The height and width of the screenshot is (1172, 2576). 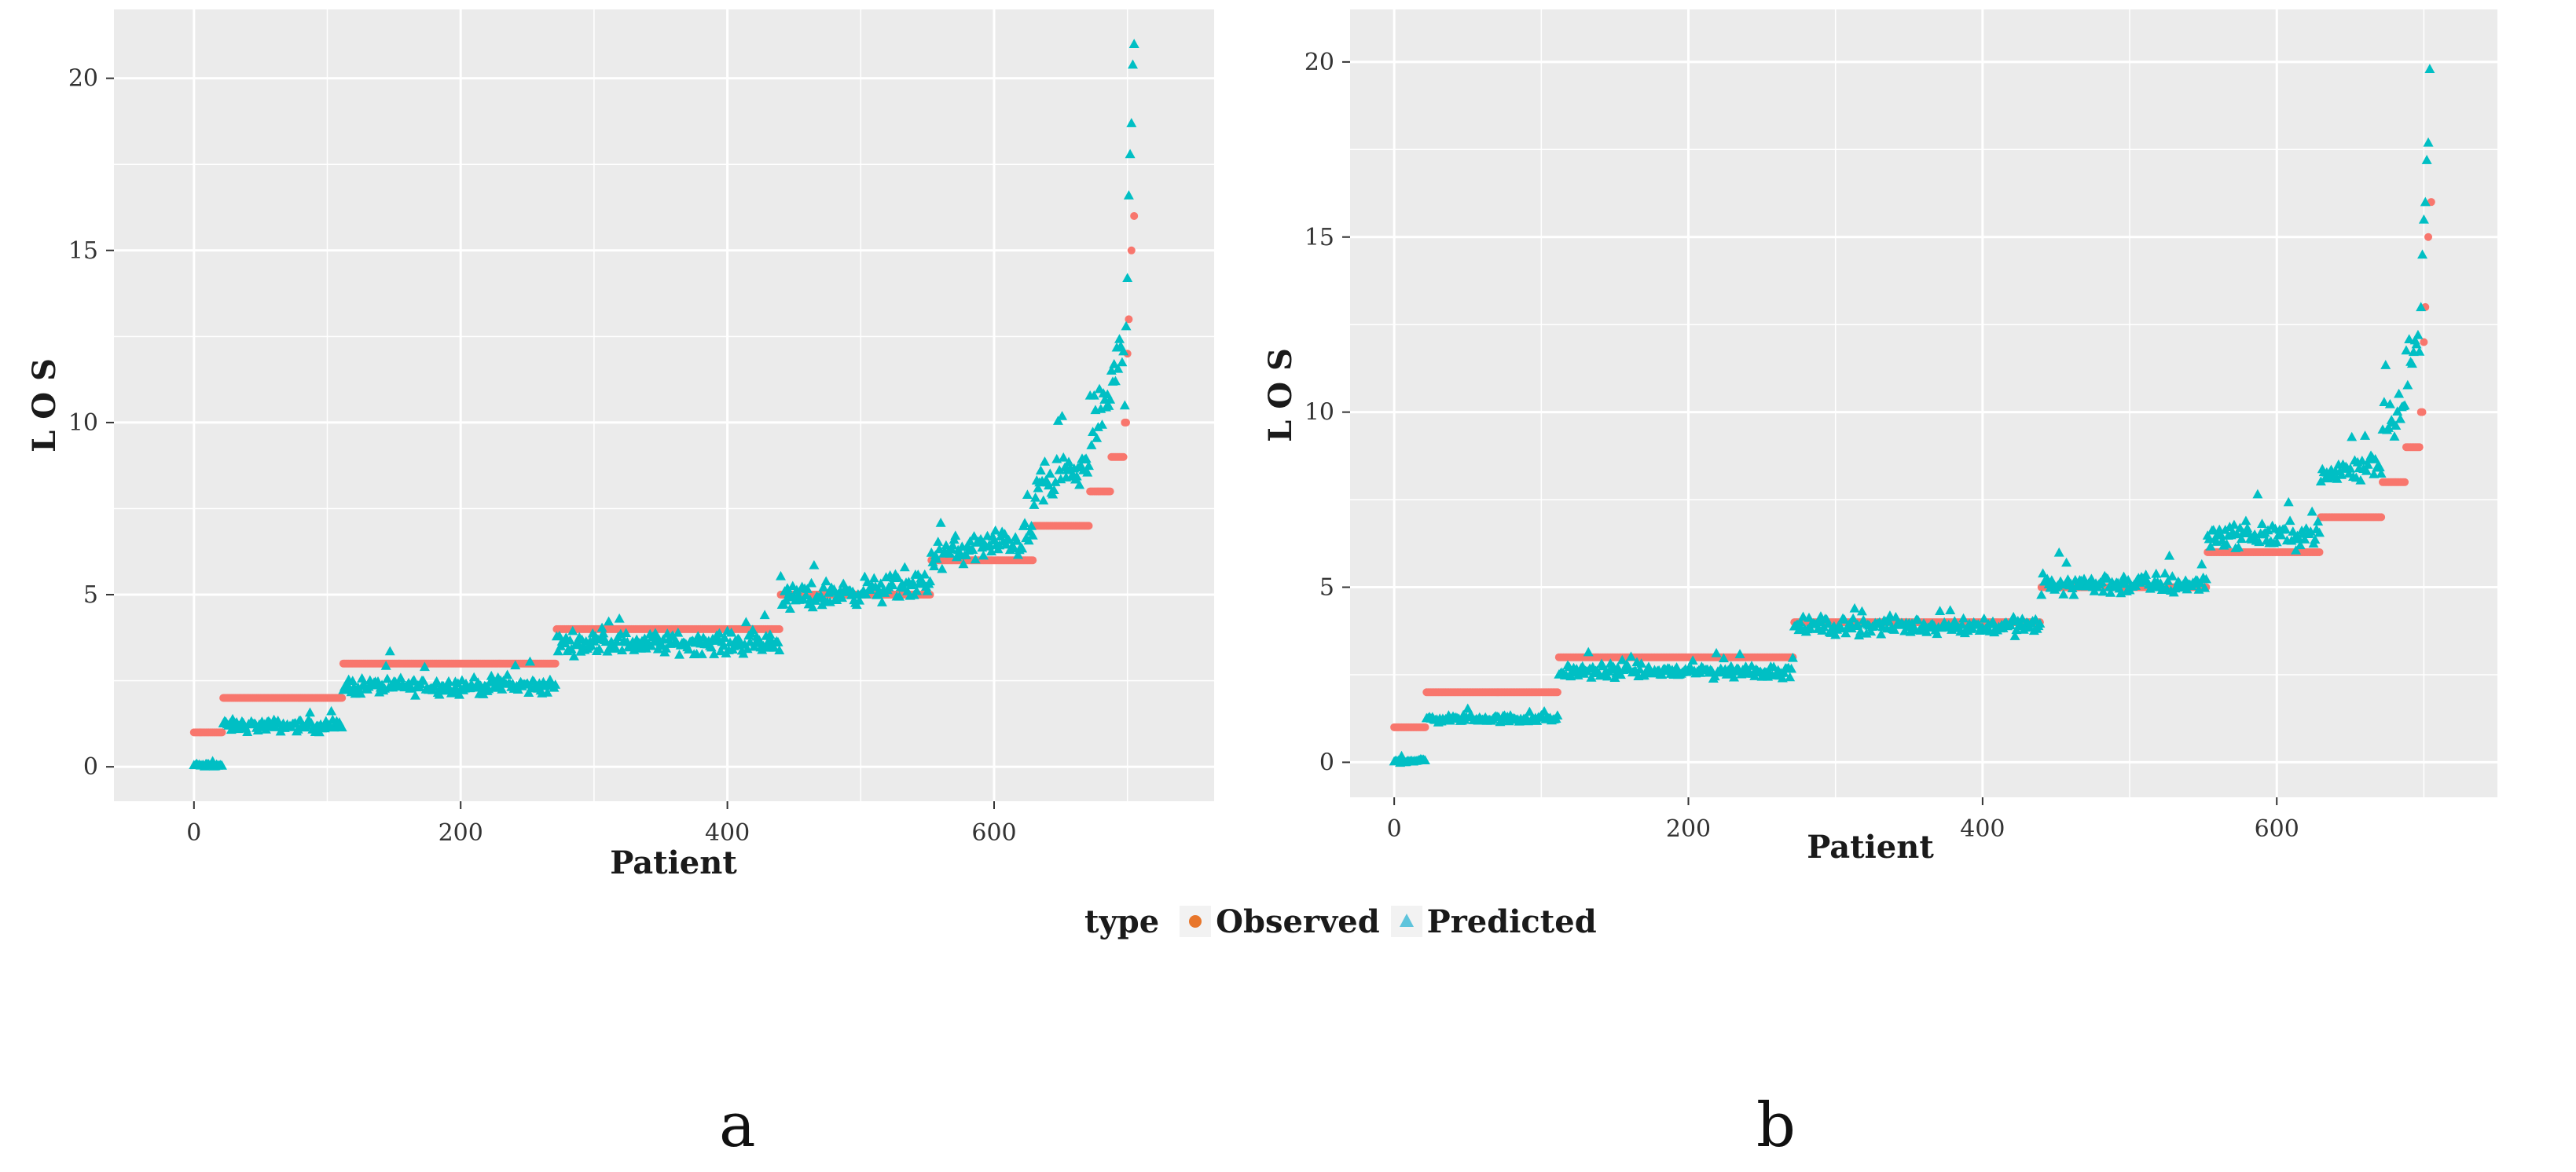 I want to click on y-tick-label: 20, so click(x=83, y=79).